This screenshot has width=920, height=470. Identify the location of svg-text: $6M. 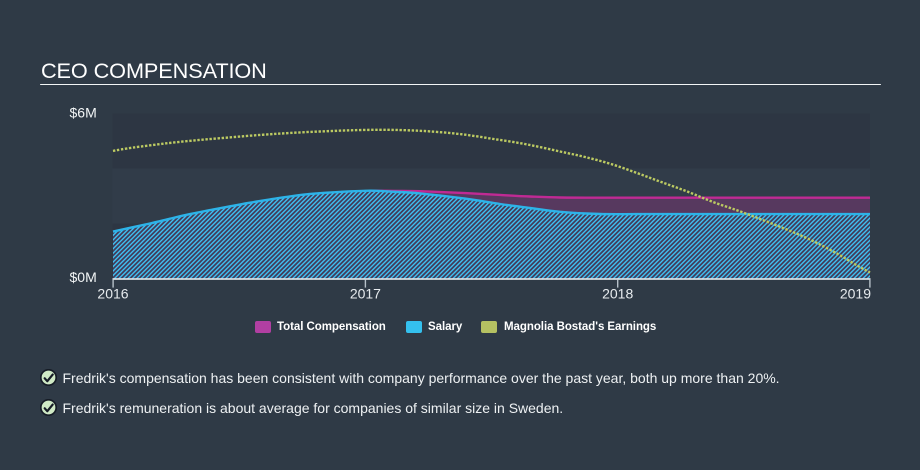
(83, 113).